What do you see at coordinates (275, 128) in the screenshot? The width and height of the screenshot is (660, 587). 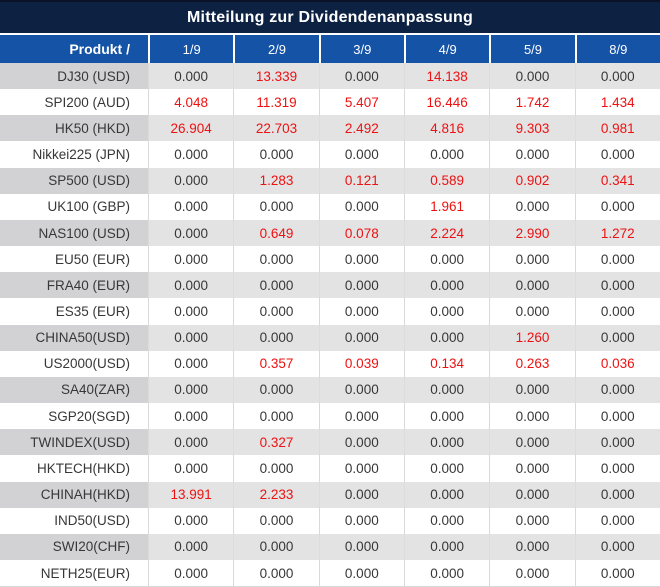 I see `dividend-value-cell: 22.703` at bounding box center [275, 128].